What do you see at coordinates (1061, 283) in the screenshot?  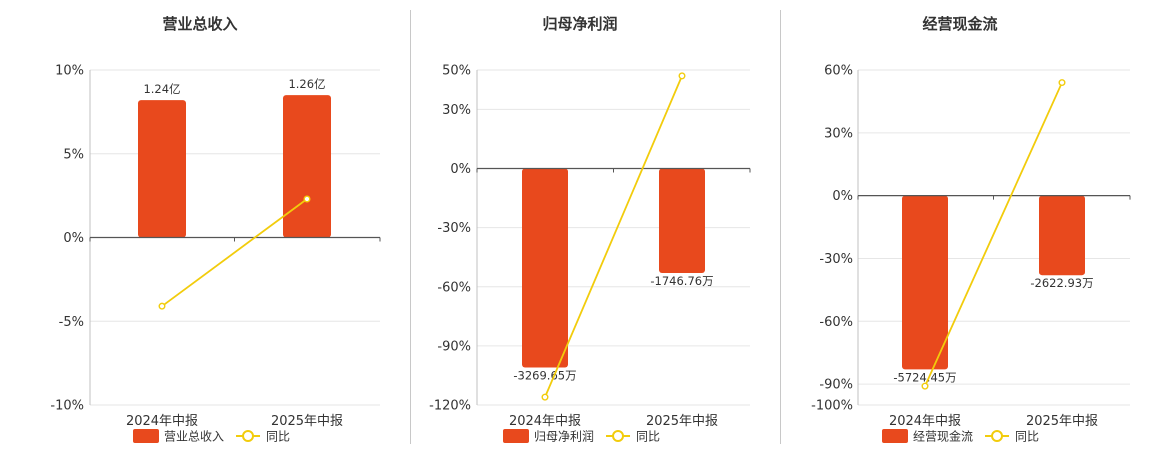 I see `bar-data-label: -2622.93万` at bounding box center [1061, 283].